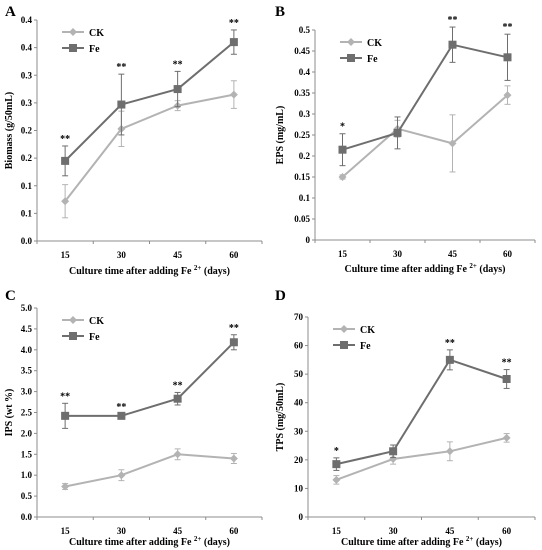  Describe the element at coordinates (27, 454) in the screenshot. I see `y-tick-label: 1.5` at that location.